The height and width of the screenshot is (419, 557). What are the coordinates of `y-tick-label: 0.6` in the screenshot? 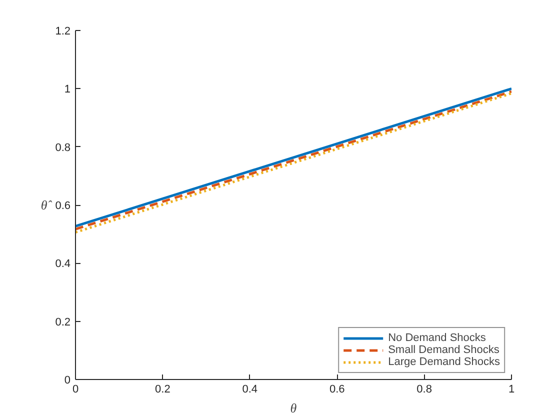 It's located at (63, 206).